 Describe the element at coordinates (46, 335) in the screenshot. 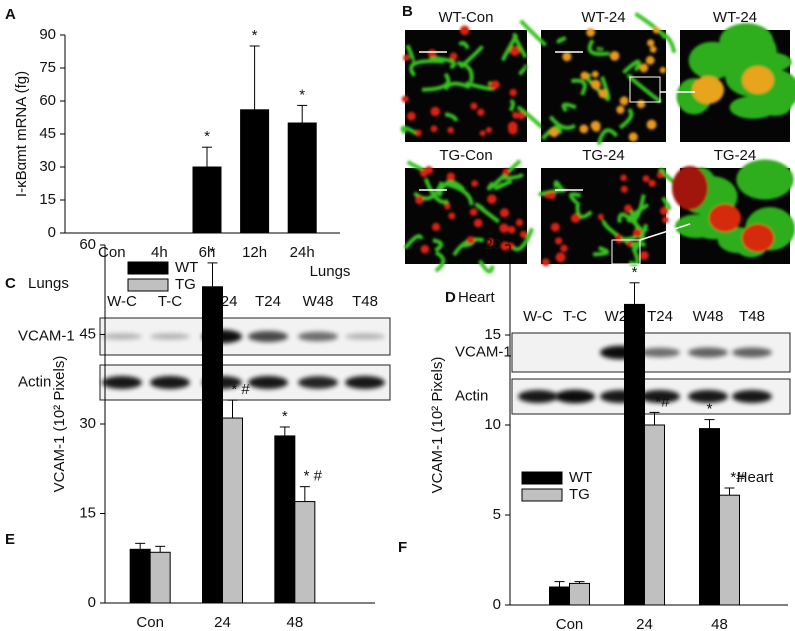

I see `row-label: VCAM-1` at that location.